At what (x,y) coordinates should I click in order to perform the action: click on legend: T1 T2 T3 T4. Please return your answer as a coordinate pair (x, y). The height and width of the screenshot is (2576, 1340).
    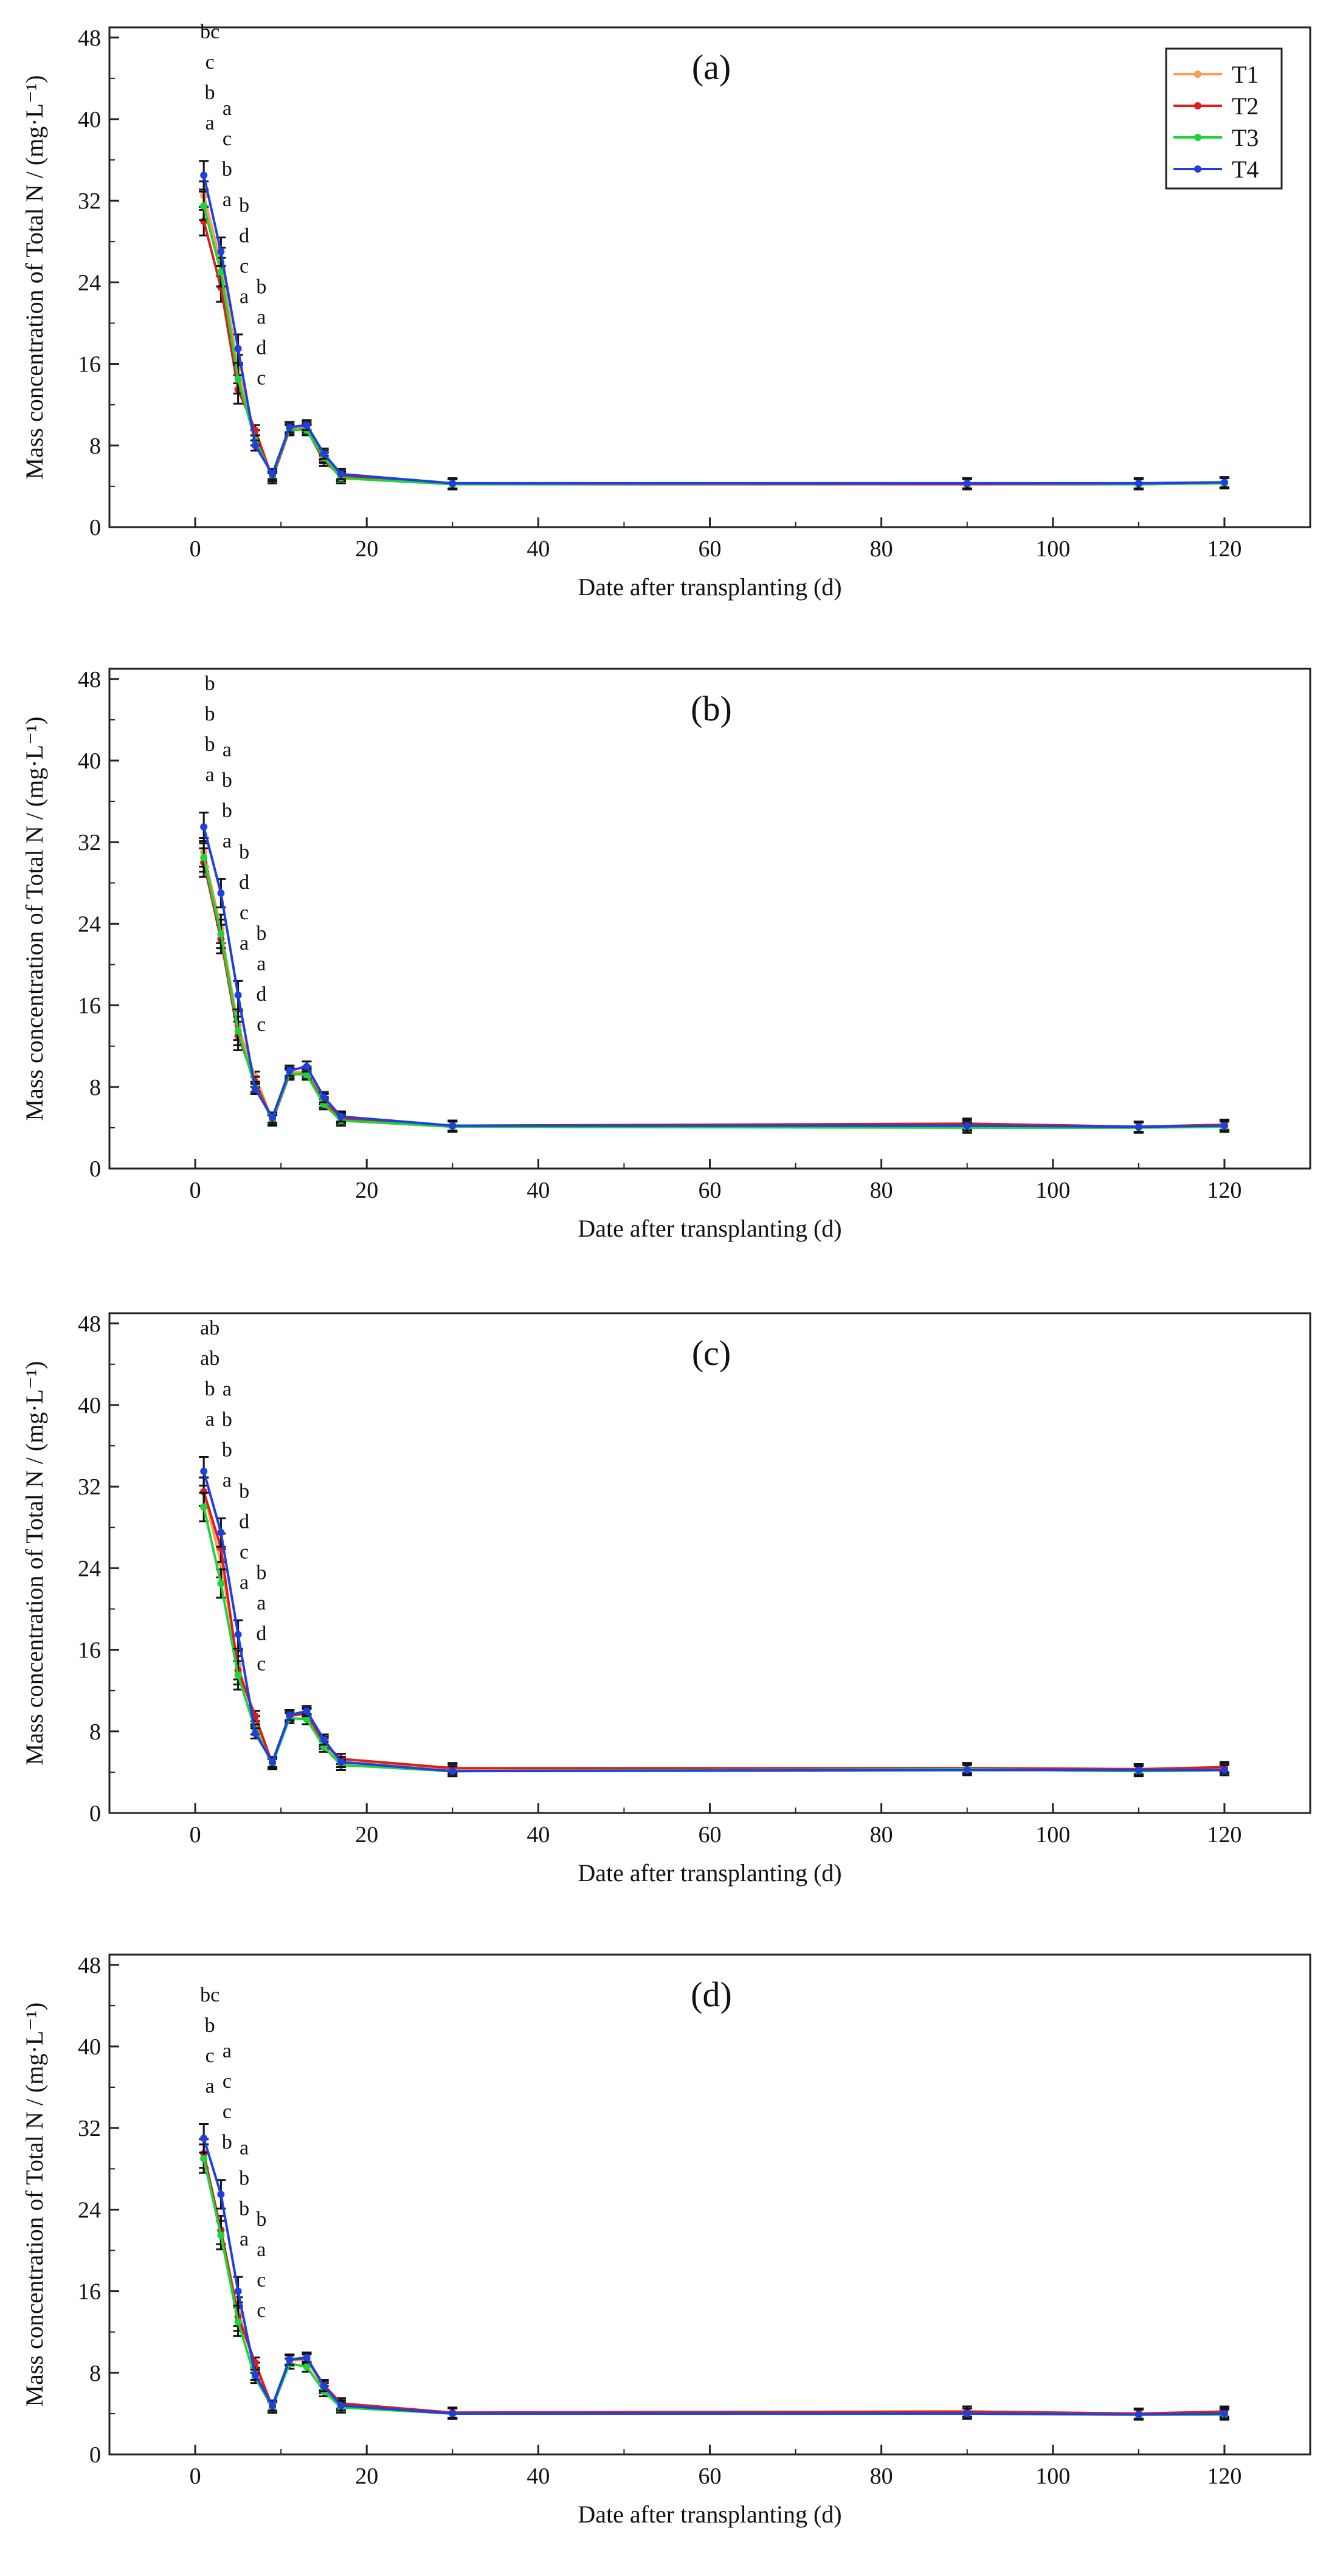
    Looking at the image, I should click on (1224, 119).